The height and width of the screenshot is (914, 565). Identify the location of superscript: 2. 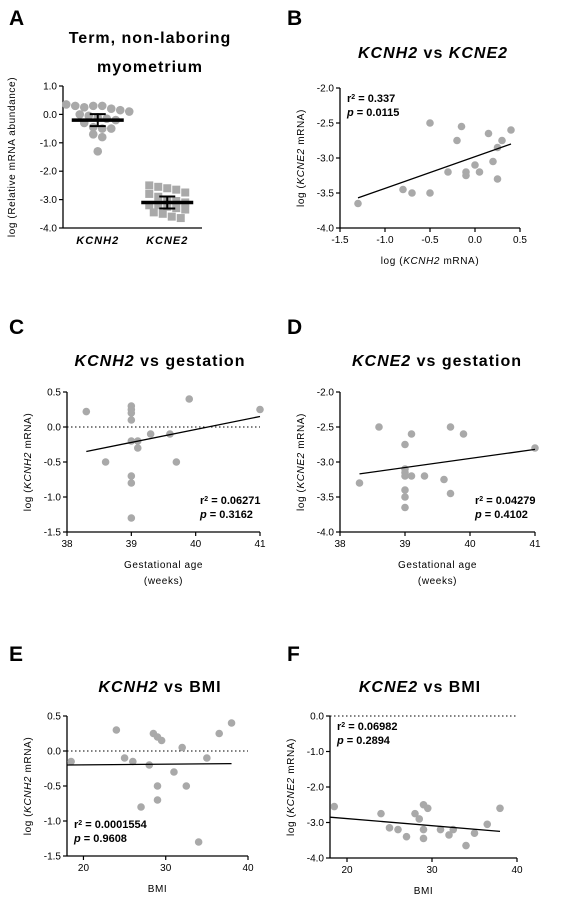
(206, 499).